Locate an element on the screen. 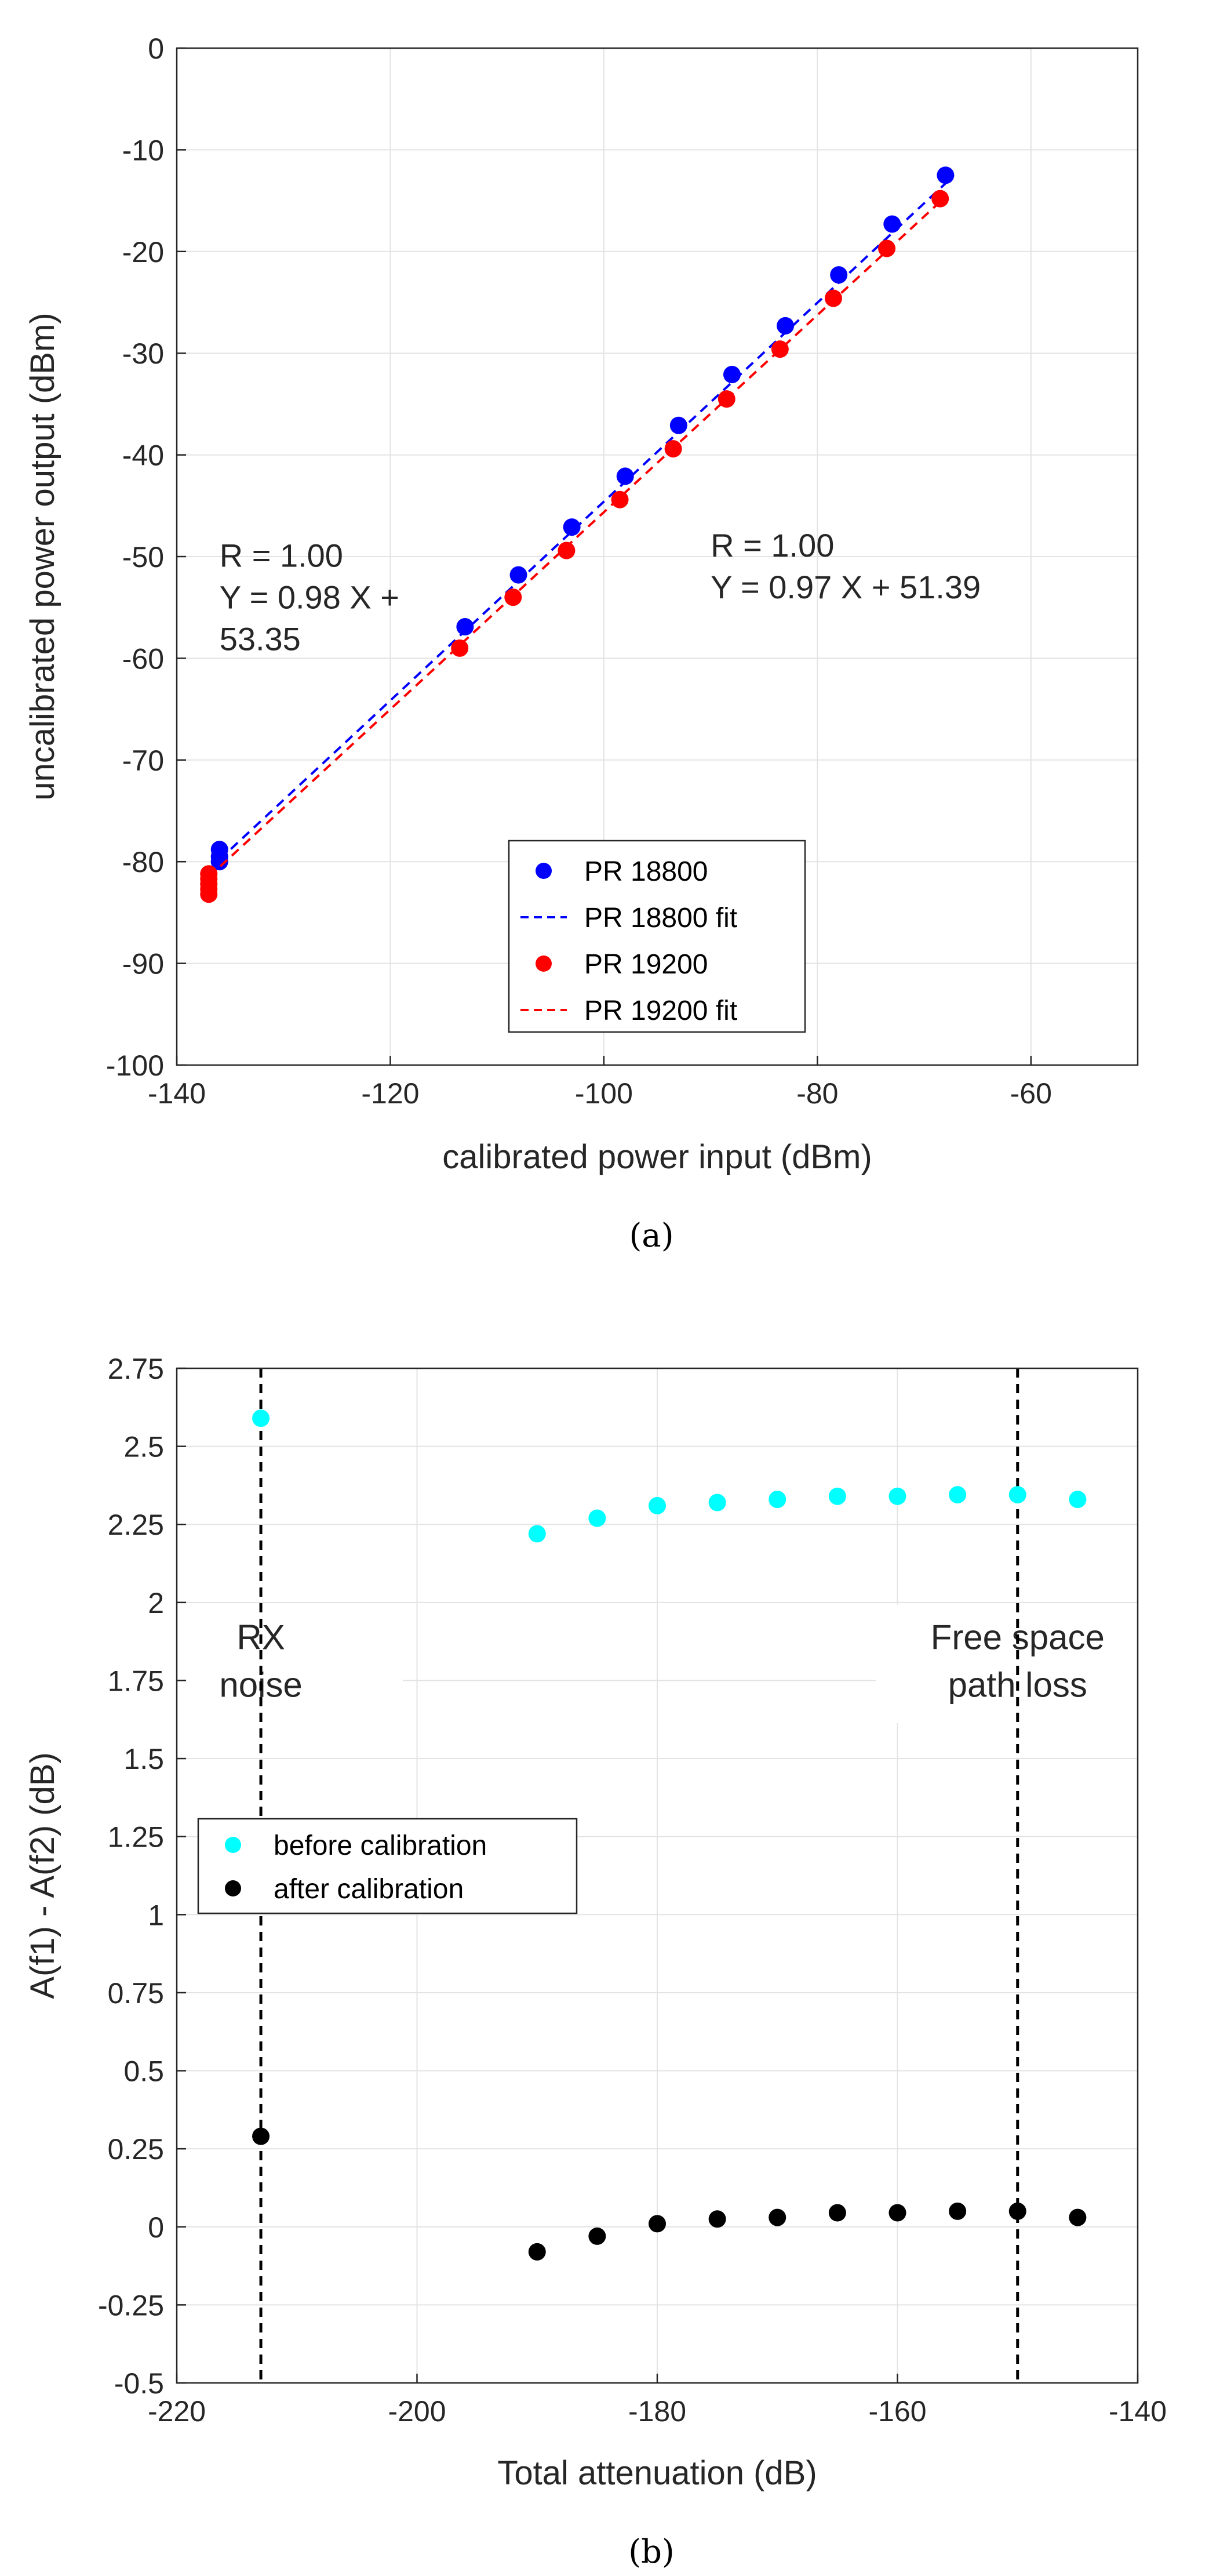  y-tick-label: 2.75 is located at coordinates (136, 1369).